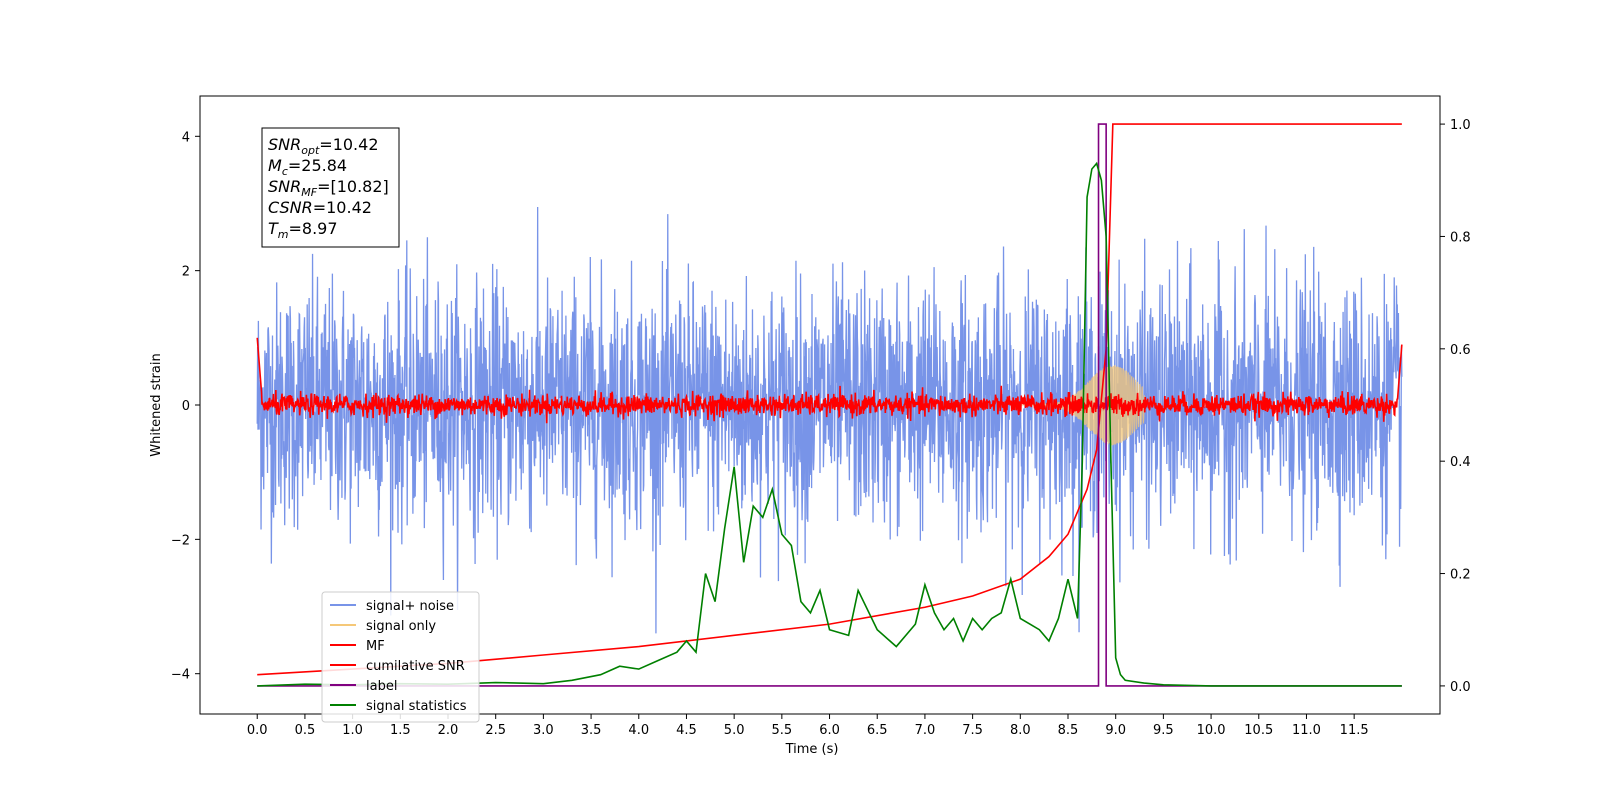 The width and height of the screenshot is (1600, 800). Describe the element at coordinates (1115, 730) in the screenshot. I see `x-tick-label: 9.0` at that location.